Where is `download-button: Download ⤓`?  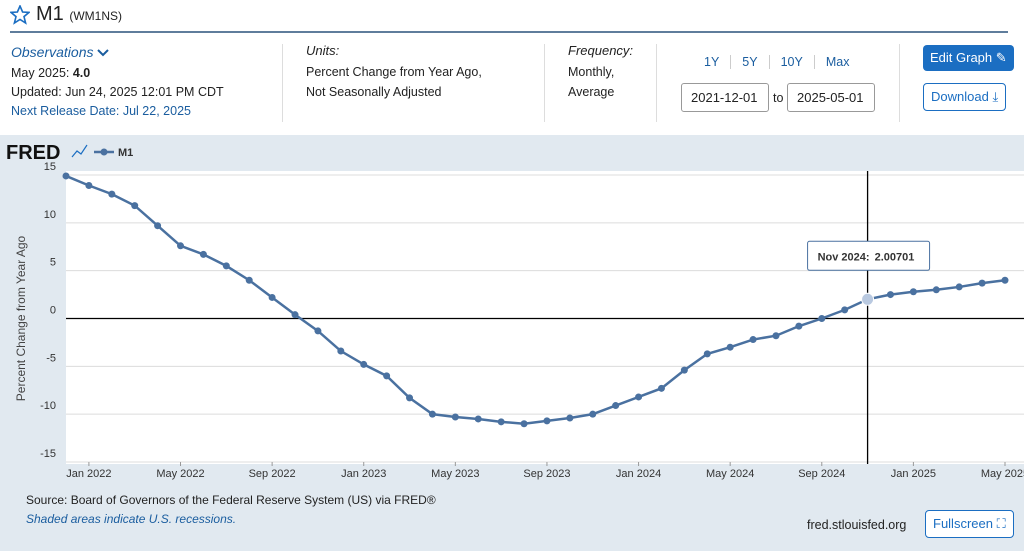 download-button: Download ⤓ is located at coordinates (965, 97).